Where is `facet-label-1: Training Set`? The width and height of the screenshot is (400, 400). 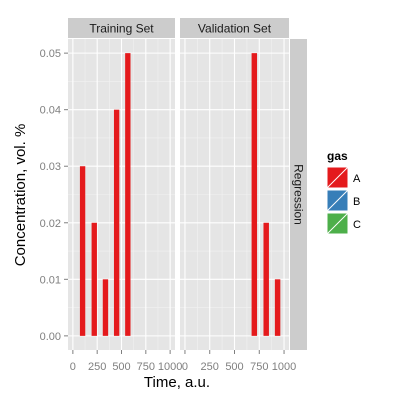 facet-label-1: Training Set is located at coordinates (121, 29).